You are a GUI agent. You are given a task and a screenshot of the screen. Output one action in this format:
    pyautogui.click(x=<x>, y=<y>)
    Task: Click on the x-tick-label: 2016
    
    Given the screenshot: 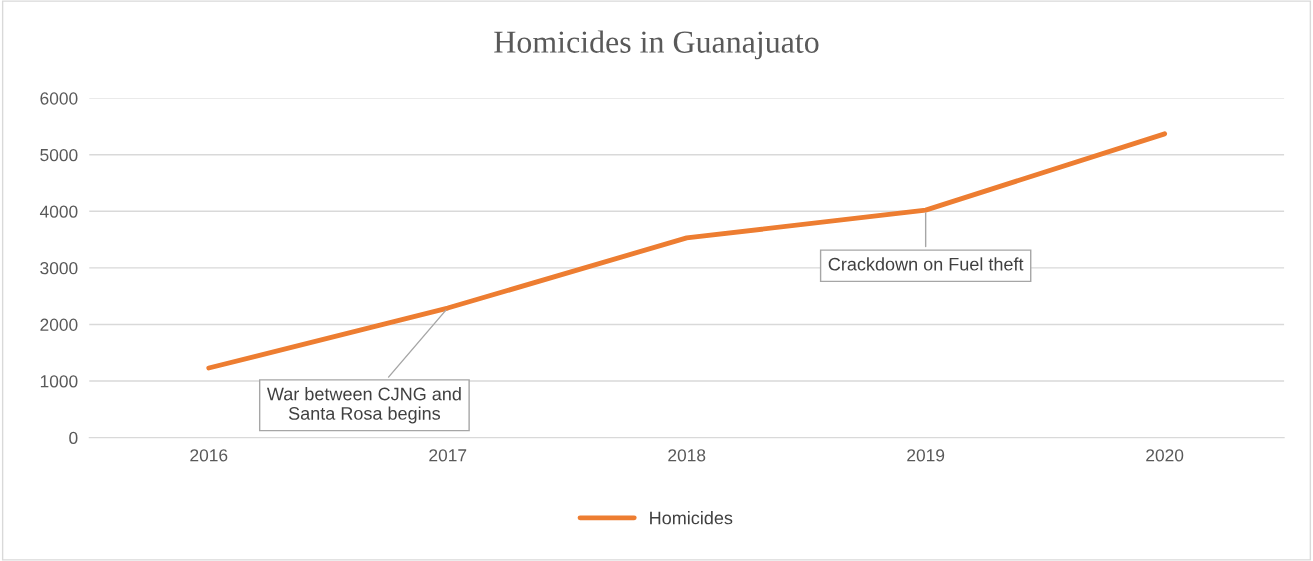 What is the action you would take?
    pyautogui.click(x=209, y=455)
    